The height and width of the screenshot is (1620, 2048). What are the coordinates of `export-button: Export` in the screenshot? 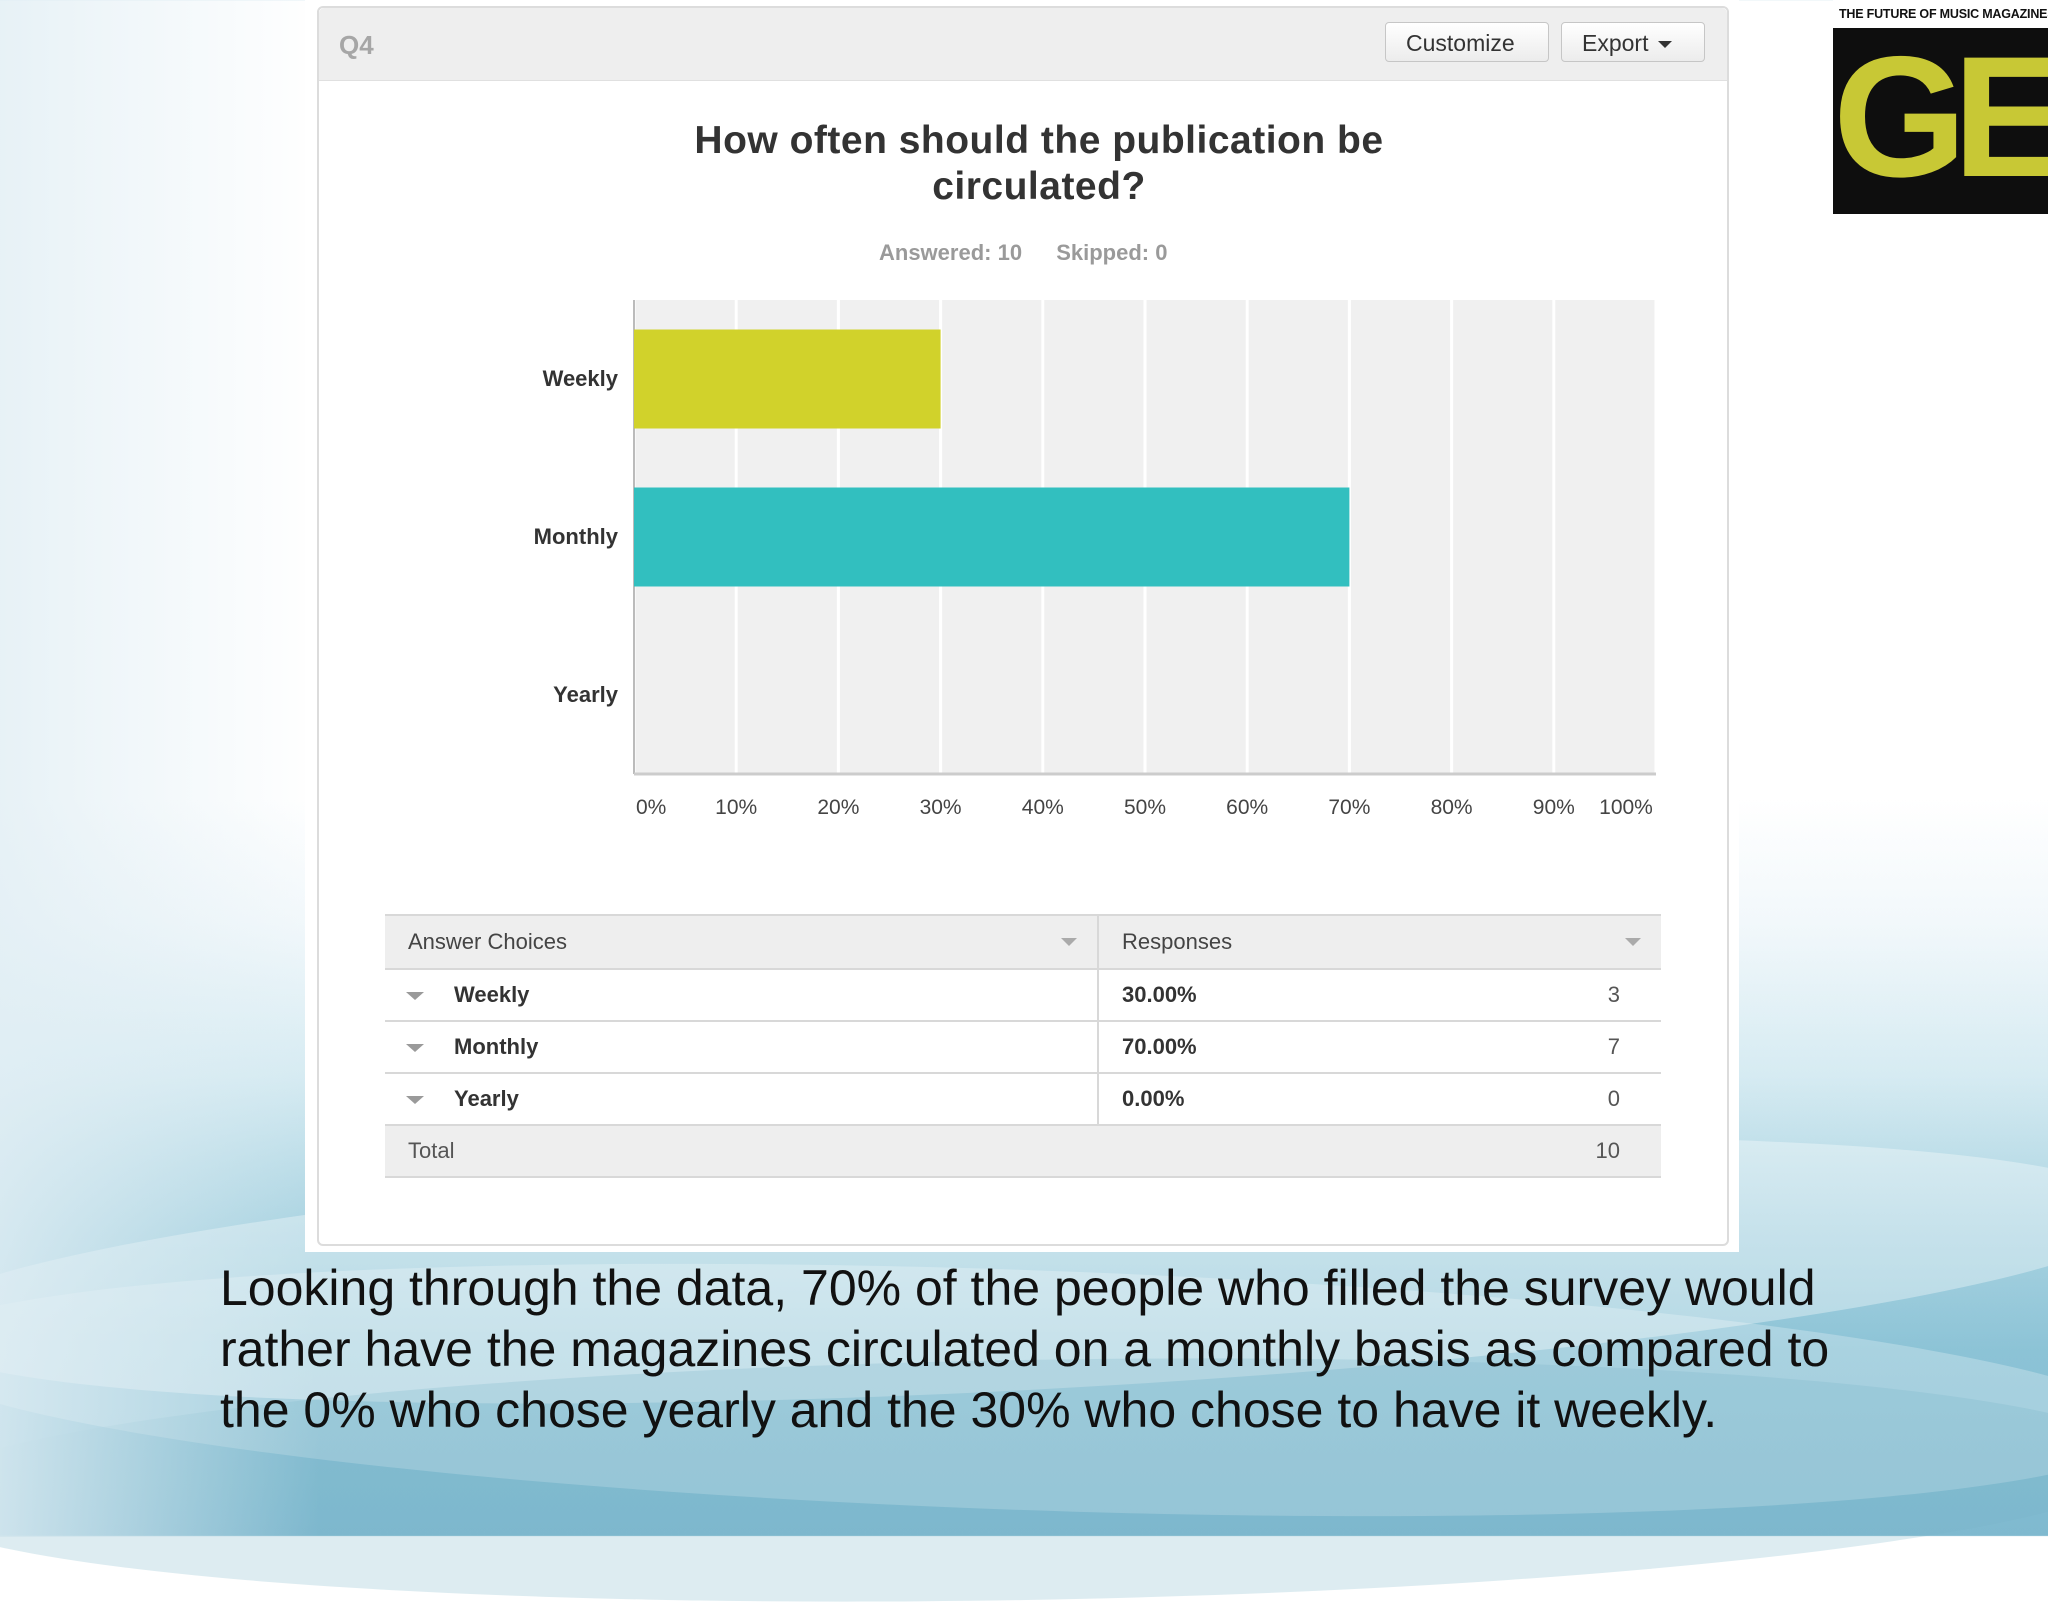 It's located at (1633, 42).